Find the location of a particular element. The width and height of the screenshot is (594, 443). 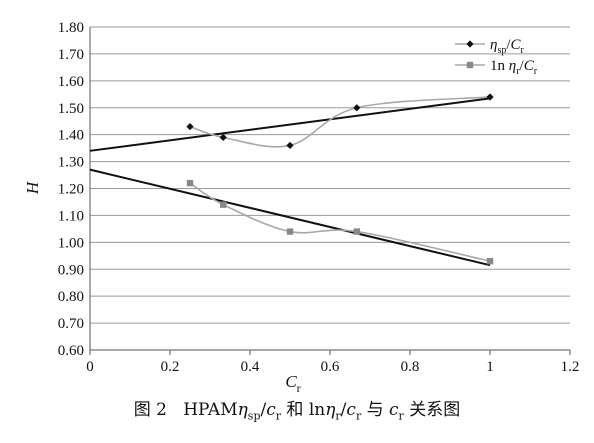

caption-figure-number: 图 2 is located at coordinates (150, 410).